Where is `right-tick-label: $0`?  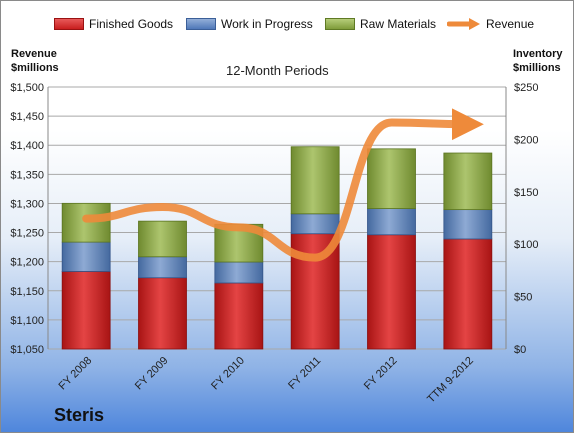
right-tick-label: $0 is located at coordinates (520, 350).